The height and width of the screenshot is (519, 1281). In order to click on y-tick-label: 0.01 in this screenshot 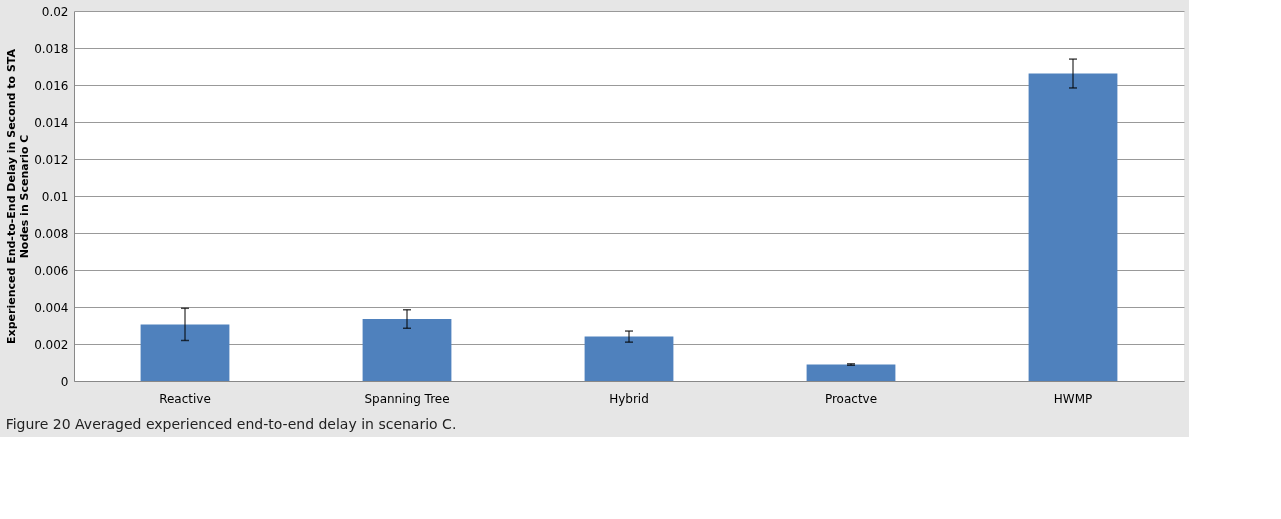, I will do `click(55, 196)`.